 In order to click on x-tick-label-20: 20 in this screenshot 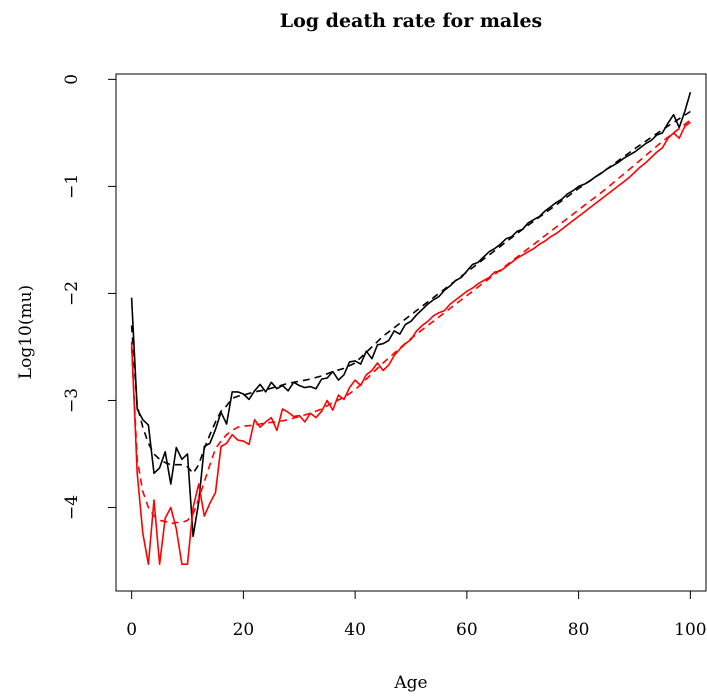, I will do `click(244, 630)`.